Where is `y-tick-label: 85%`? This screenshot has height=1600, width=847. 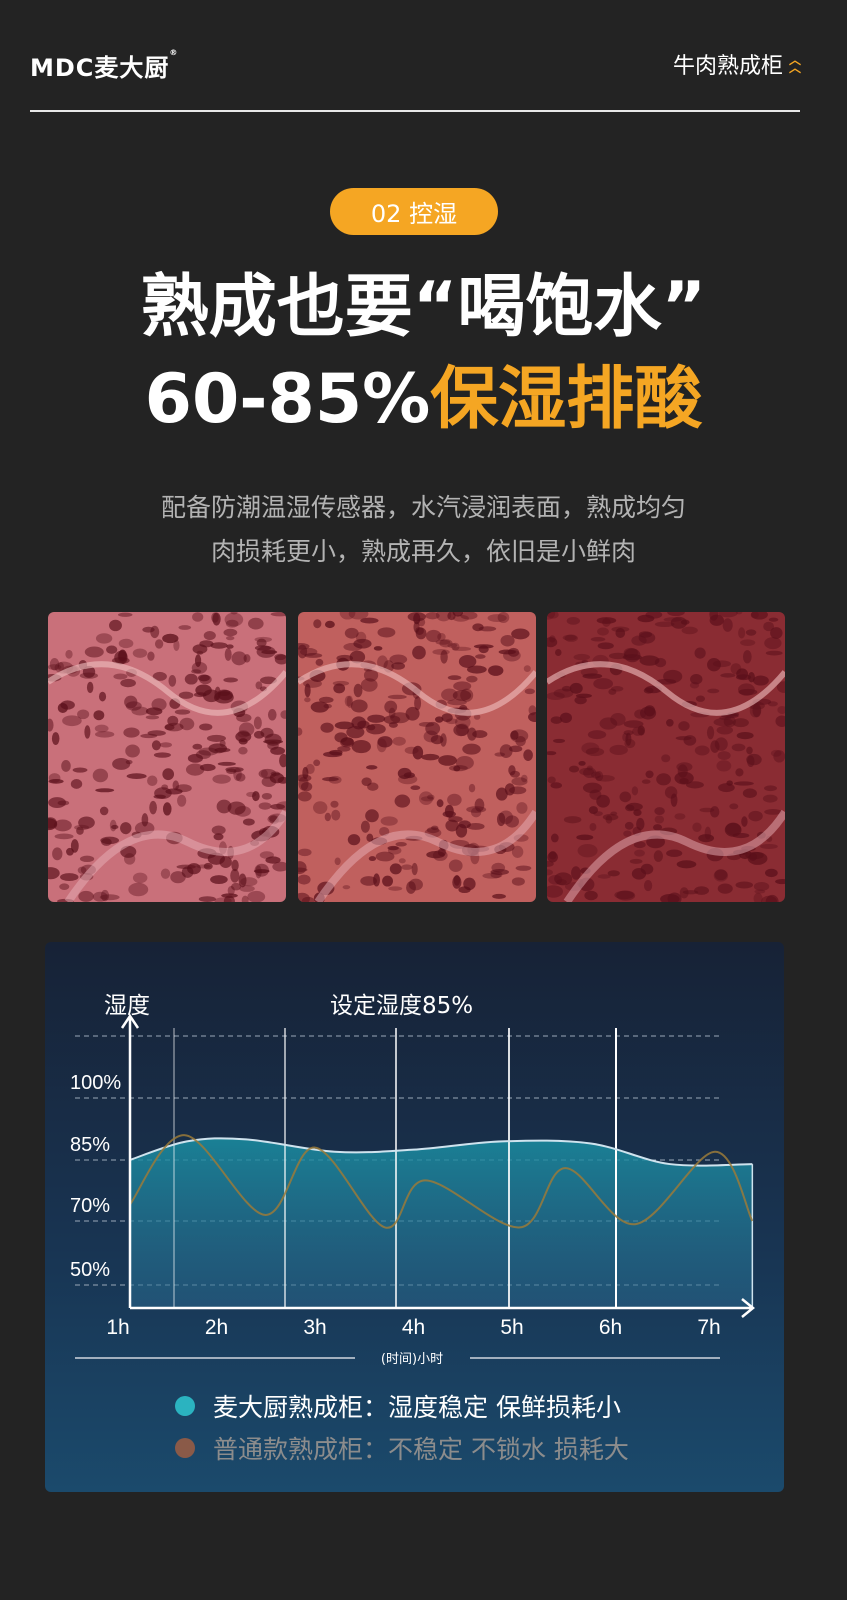
y-tick-label: 85% is located at coordinates (90, 1145).